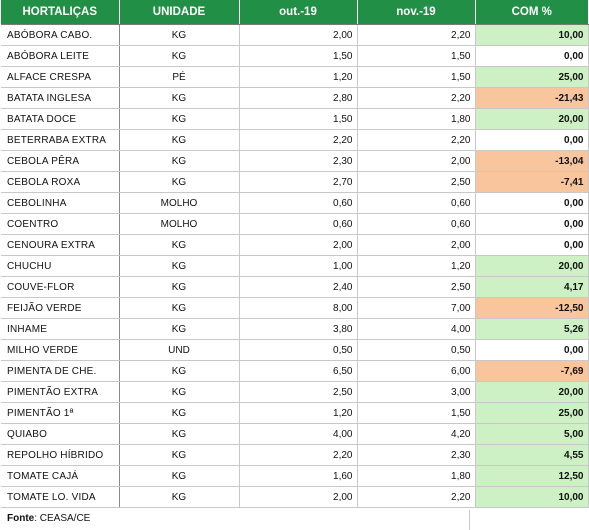  What do you see at coordinates (298, 476) in the screenshot?
I see `october-price-cell: 1,60` at bounding box center [298, 476].